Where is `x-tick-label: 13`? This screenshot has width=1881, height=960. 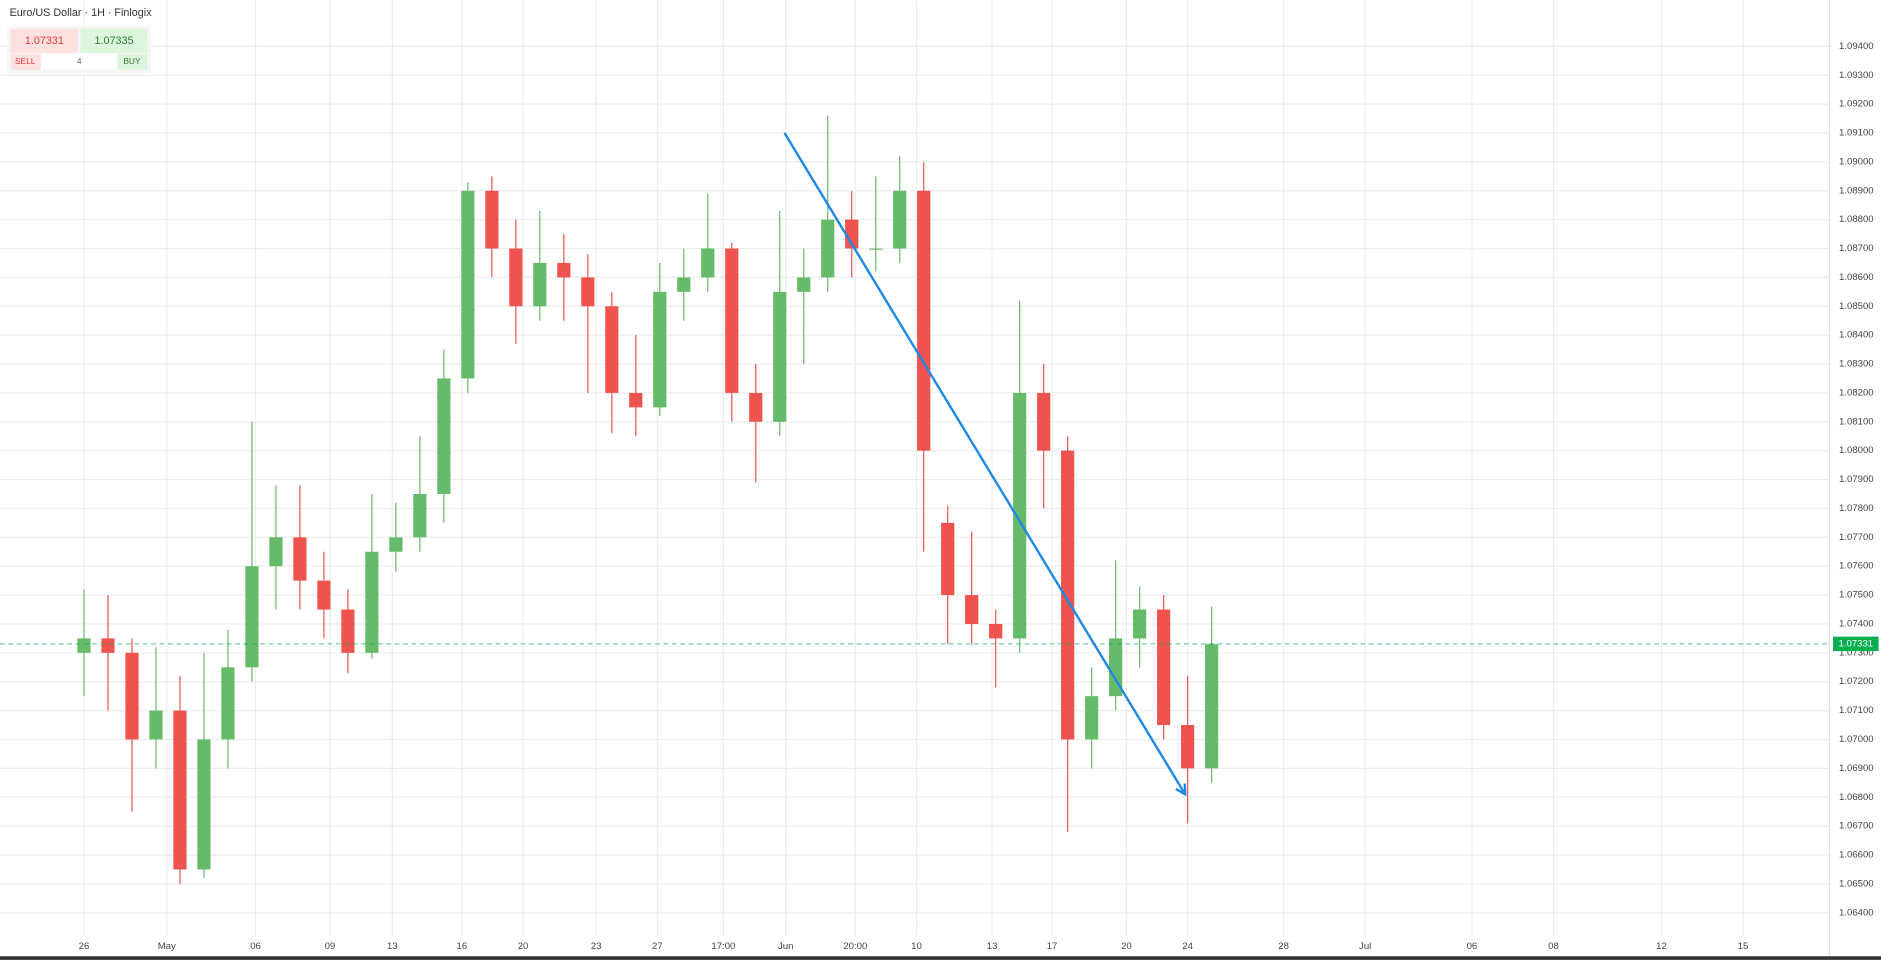
x-tick-label: 13 is located at coordinates (992, 946).